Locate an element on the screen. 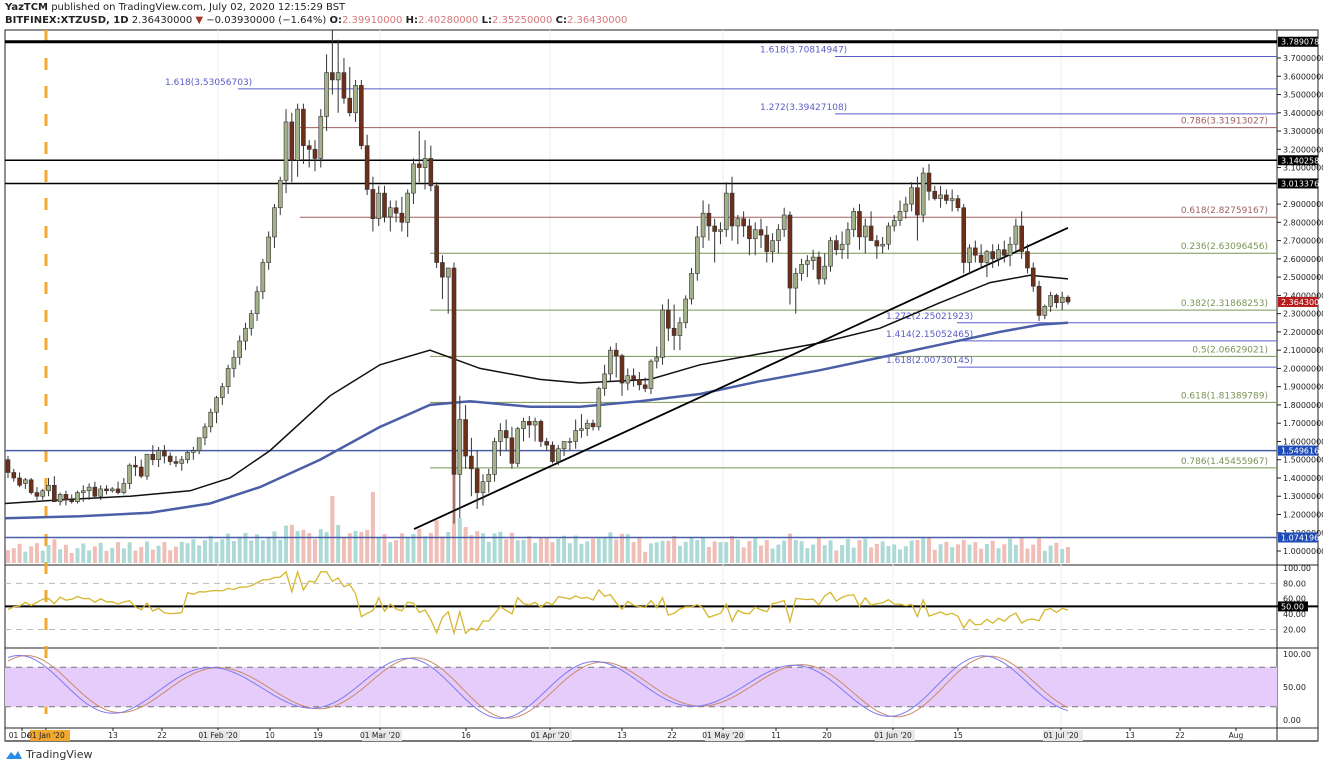 The width and height of the screenshot is (1323, 768). time-axis-label: 11 is located at coordinates (776, 735).